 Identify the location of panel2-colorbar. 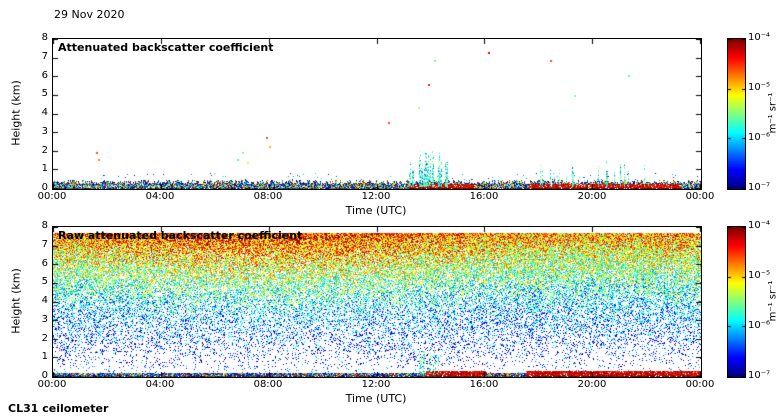
(736, 302).